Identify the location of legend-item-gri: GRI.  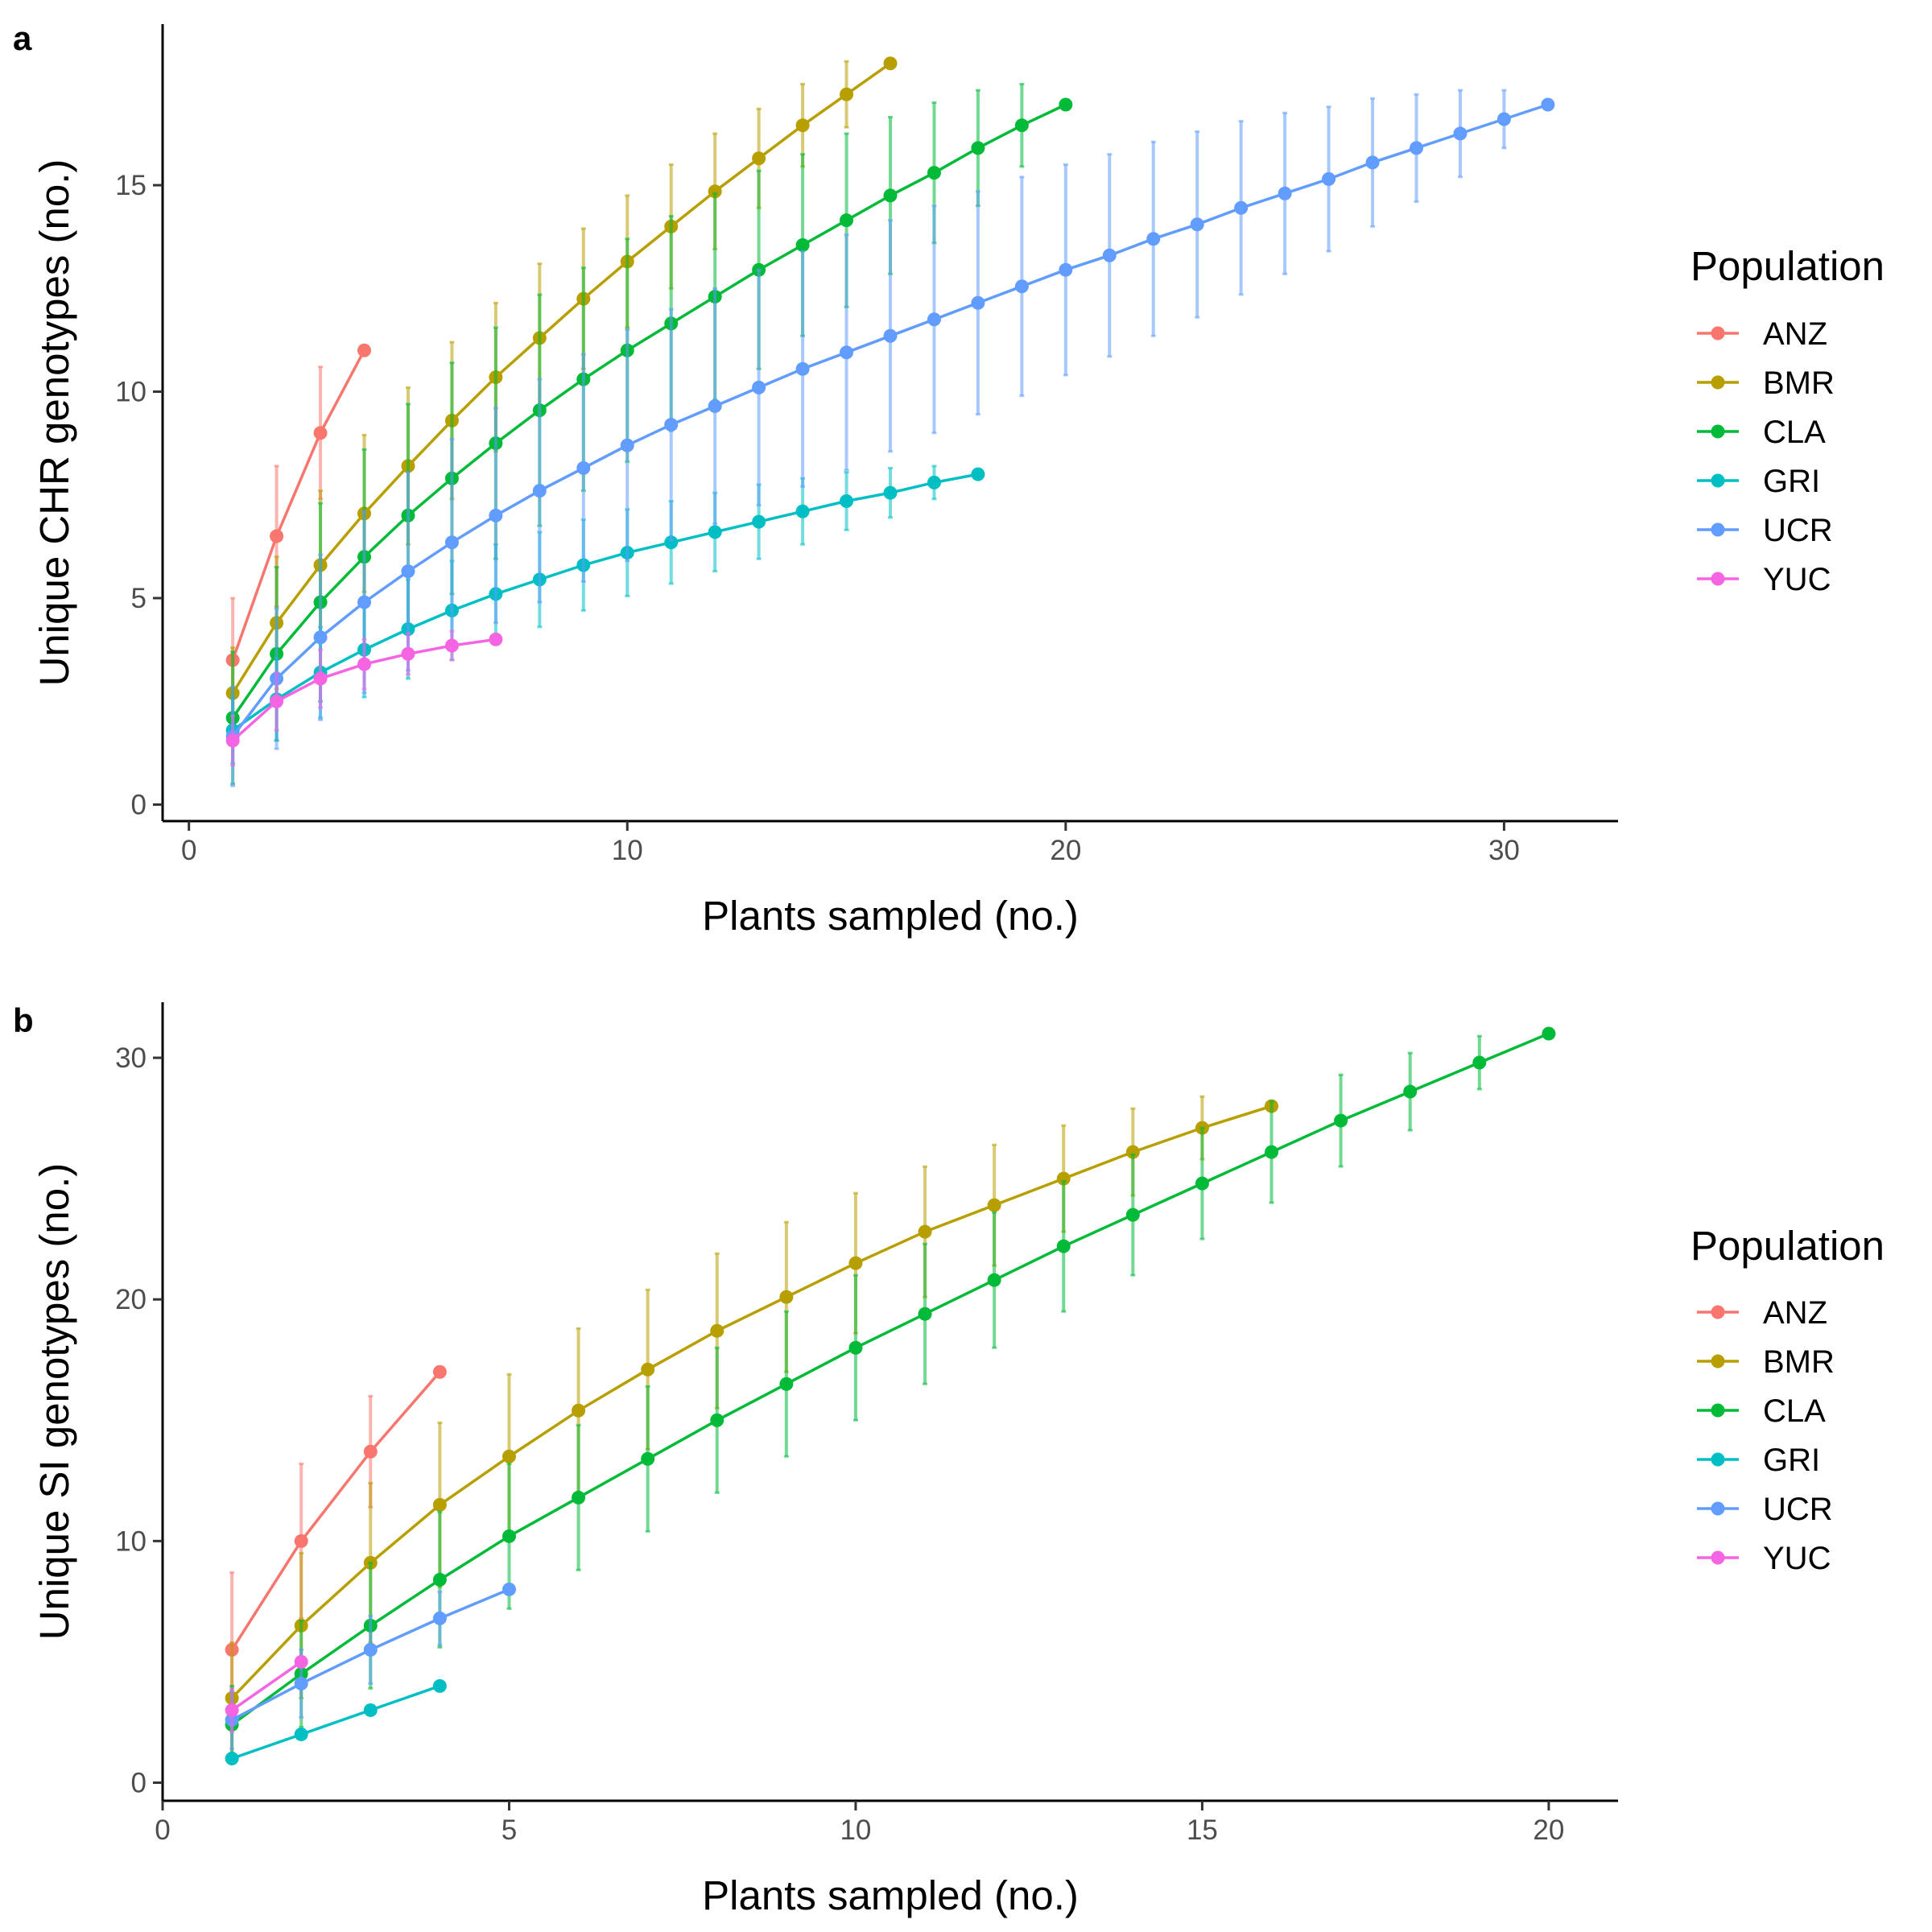
(1758, 482).